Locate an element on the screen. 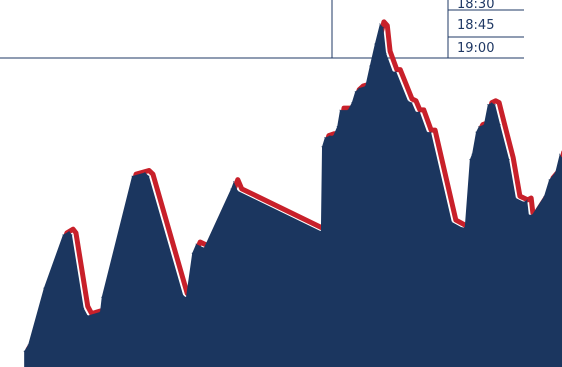 The image size is (562, 367). tick-label-2: 19:00 is located at coordinates (475, 48).